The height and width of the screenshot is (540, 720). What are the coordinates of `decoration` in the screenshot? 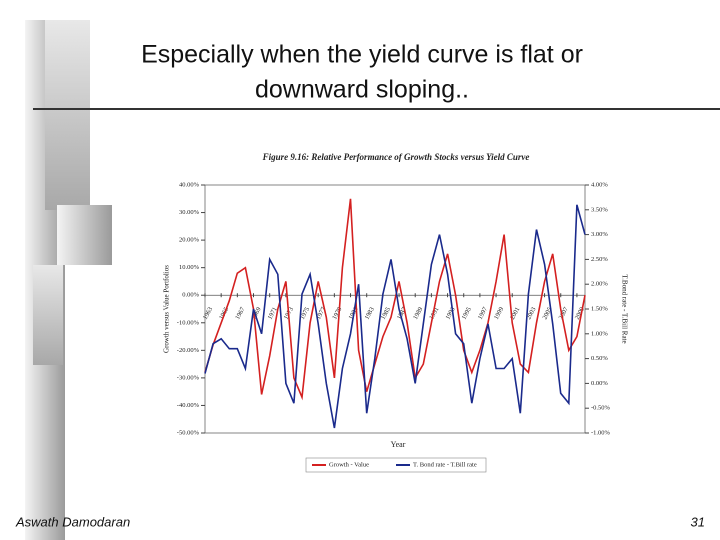 It's located at (68, 280).